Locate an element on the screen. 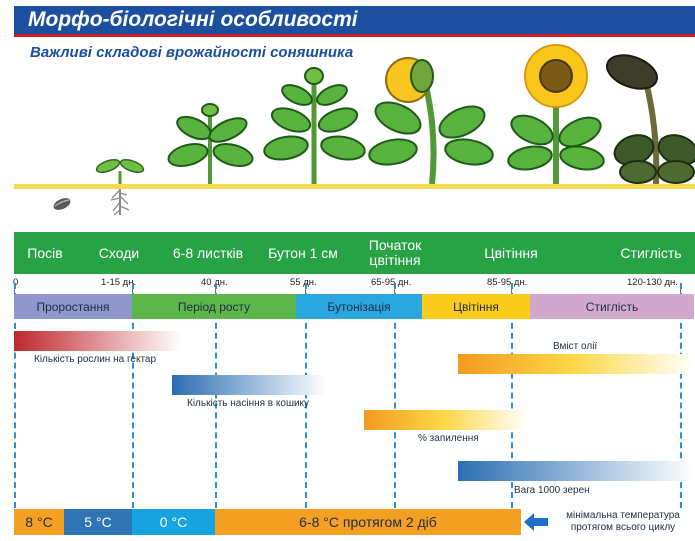 The width and height of the screenshot is (695, 541). diagram-subtitle: Важливі складові врожайності соняшника is located at coordinates (192, 52).